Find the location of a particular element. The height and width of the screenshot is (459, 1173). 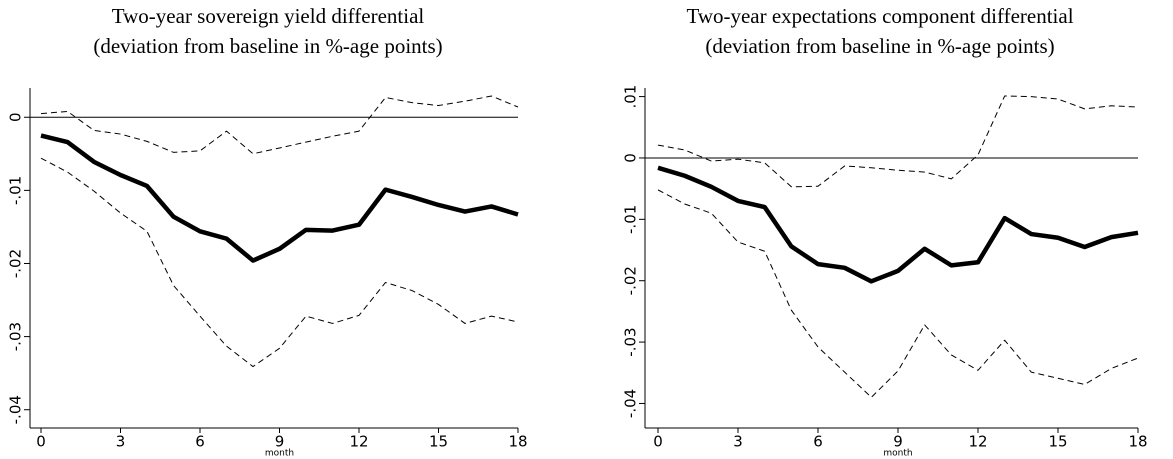

y-tick-label: .01 is located at coordinates (631, 97).